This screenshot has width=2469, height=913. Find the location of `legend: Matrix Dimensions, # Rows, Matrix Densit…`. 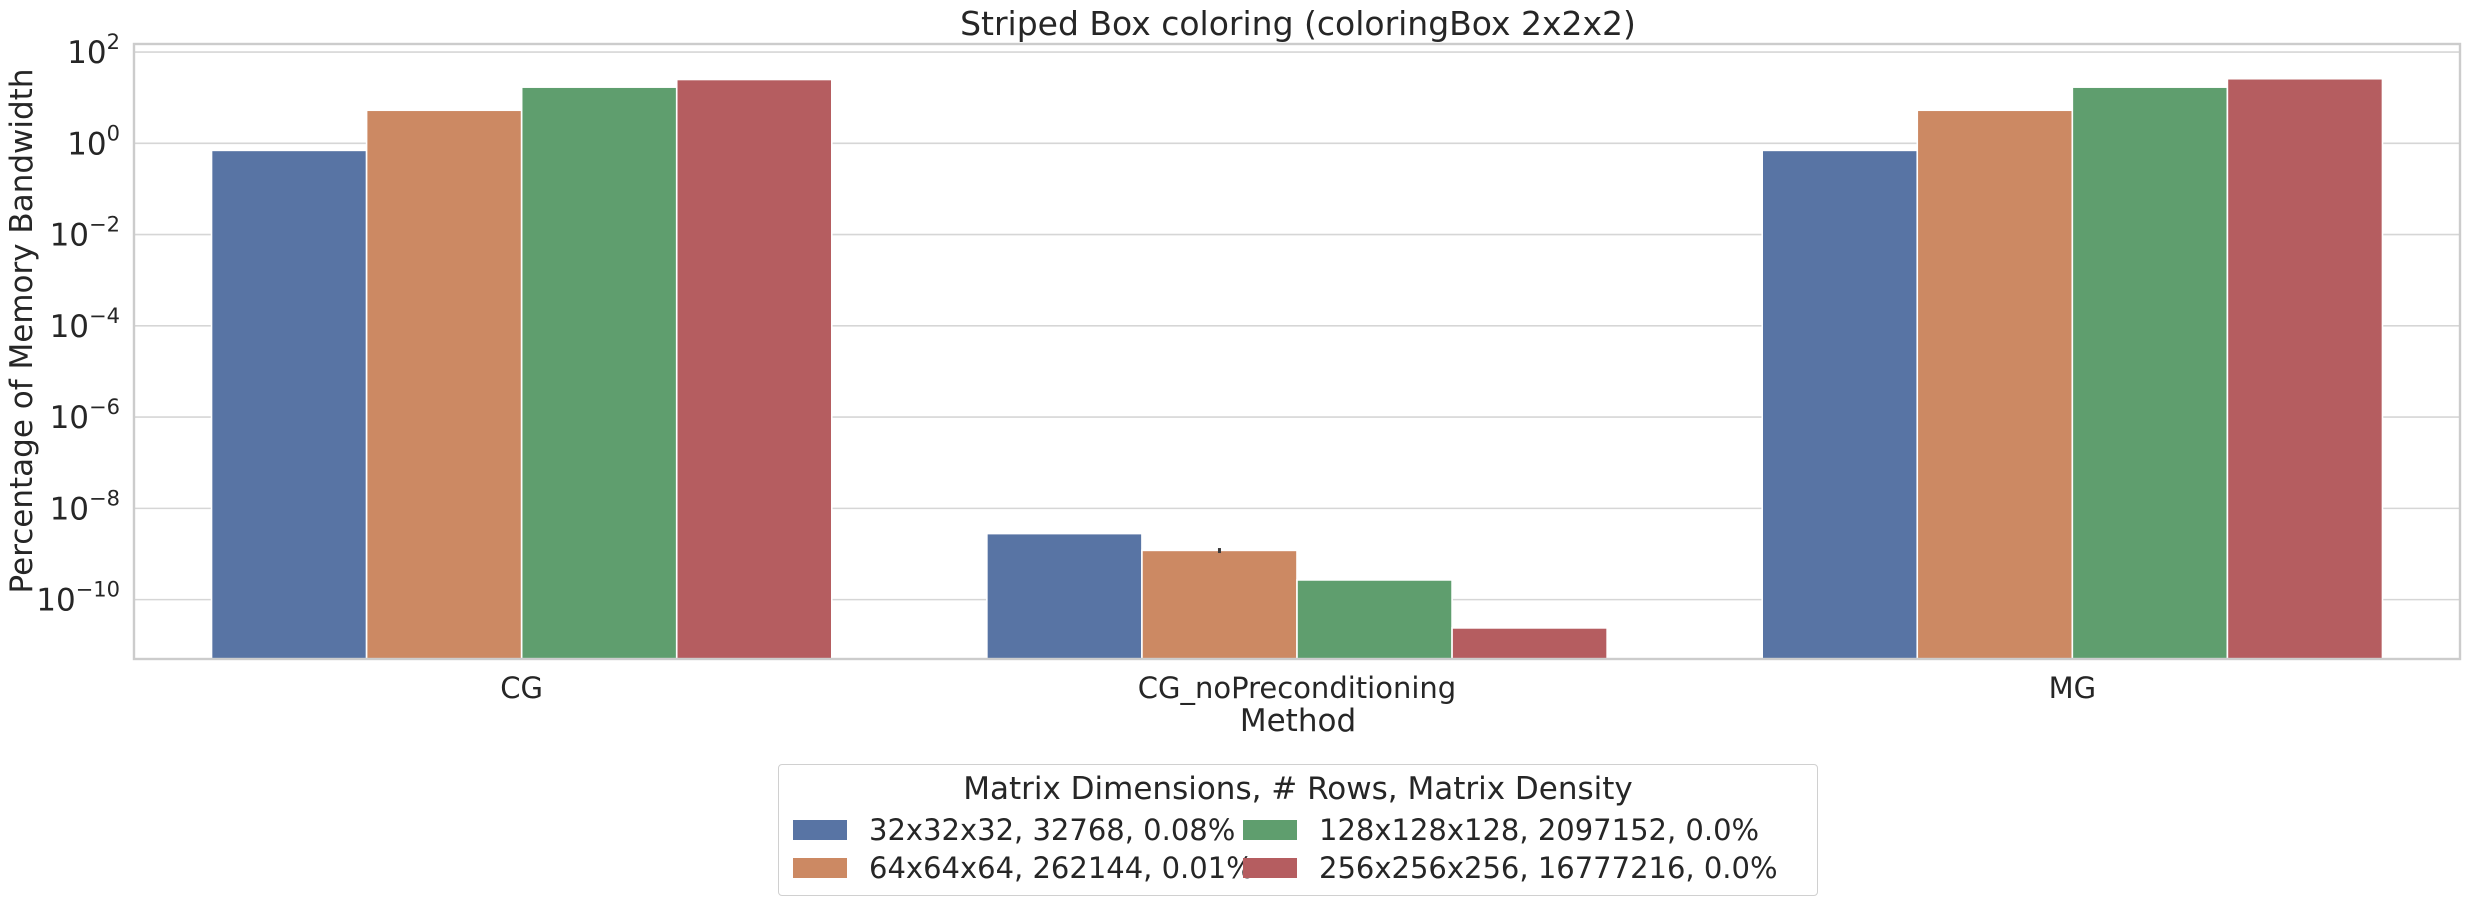

legend: Matrix Dimensions, # Rows, Matrix Densit… is located at coordinates (1298, 830).